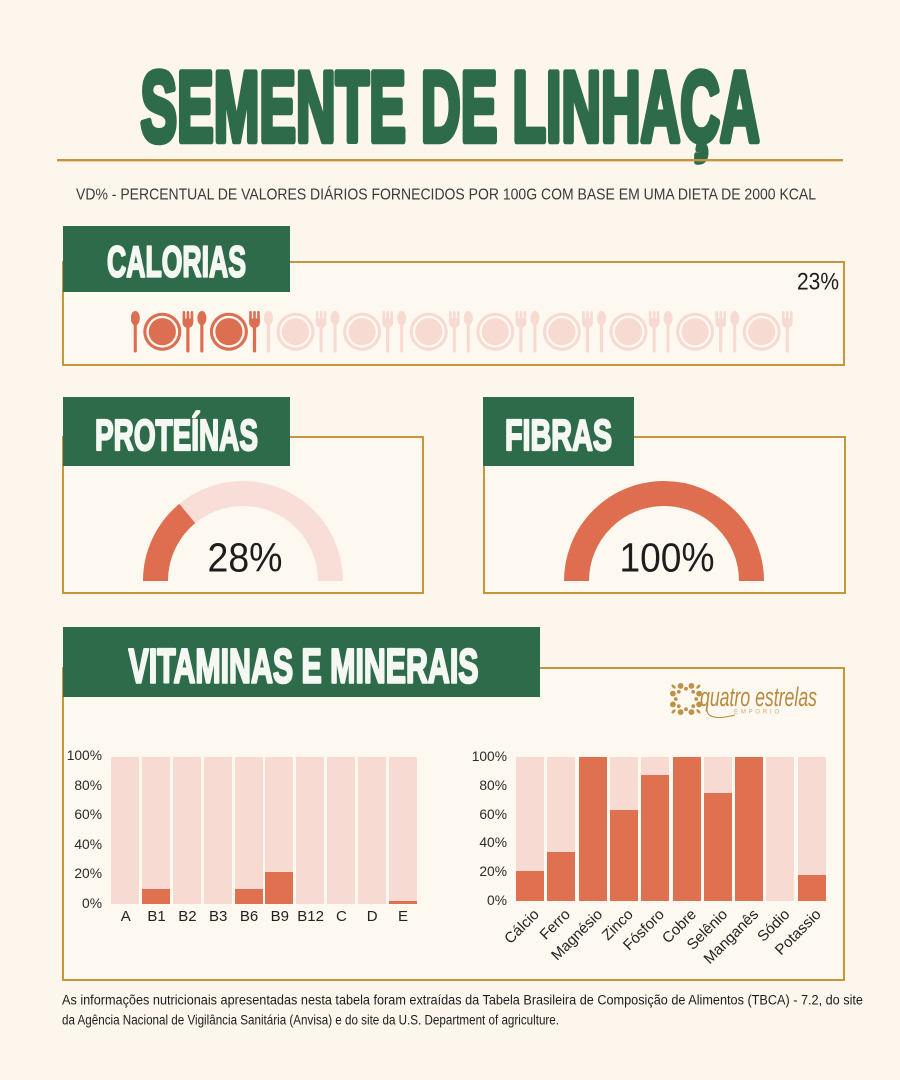 This screenshot has height=1080, width=900. I want to click on svg-text: SEMENTE DE LINHAÇA, so click(450, 106).